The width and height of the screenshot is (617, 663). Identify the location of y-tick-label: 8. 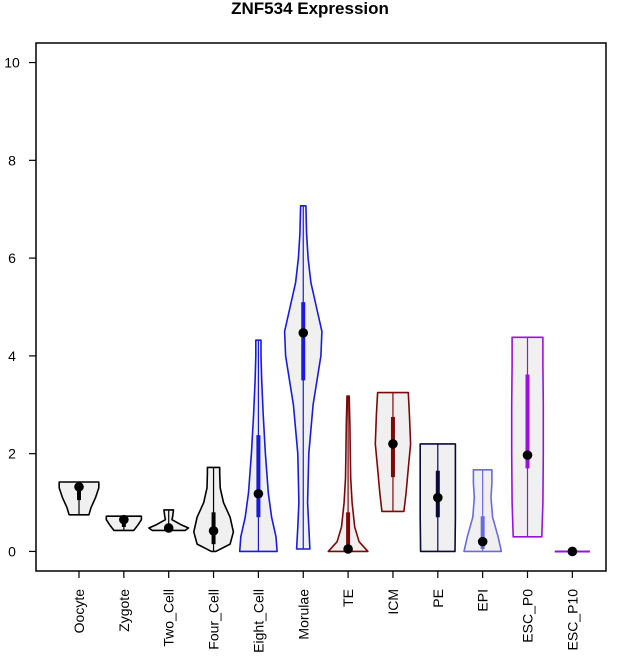
(12, 160).